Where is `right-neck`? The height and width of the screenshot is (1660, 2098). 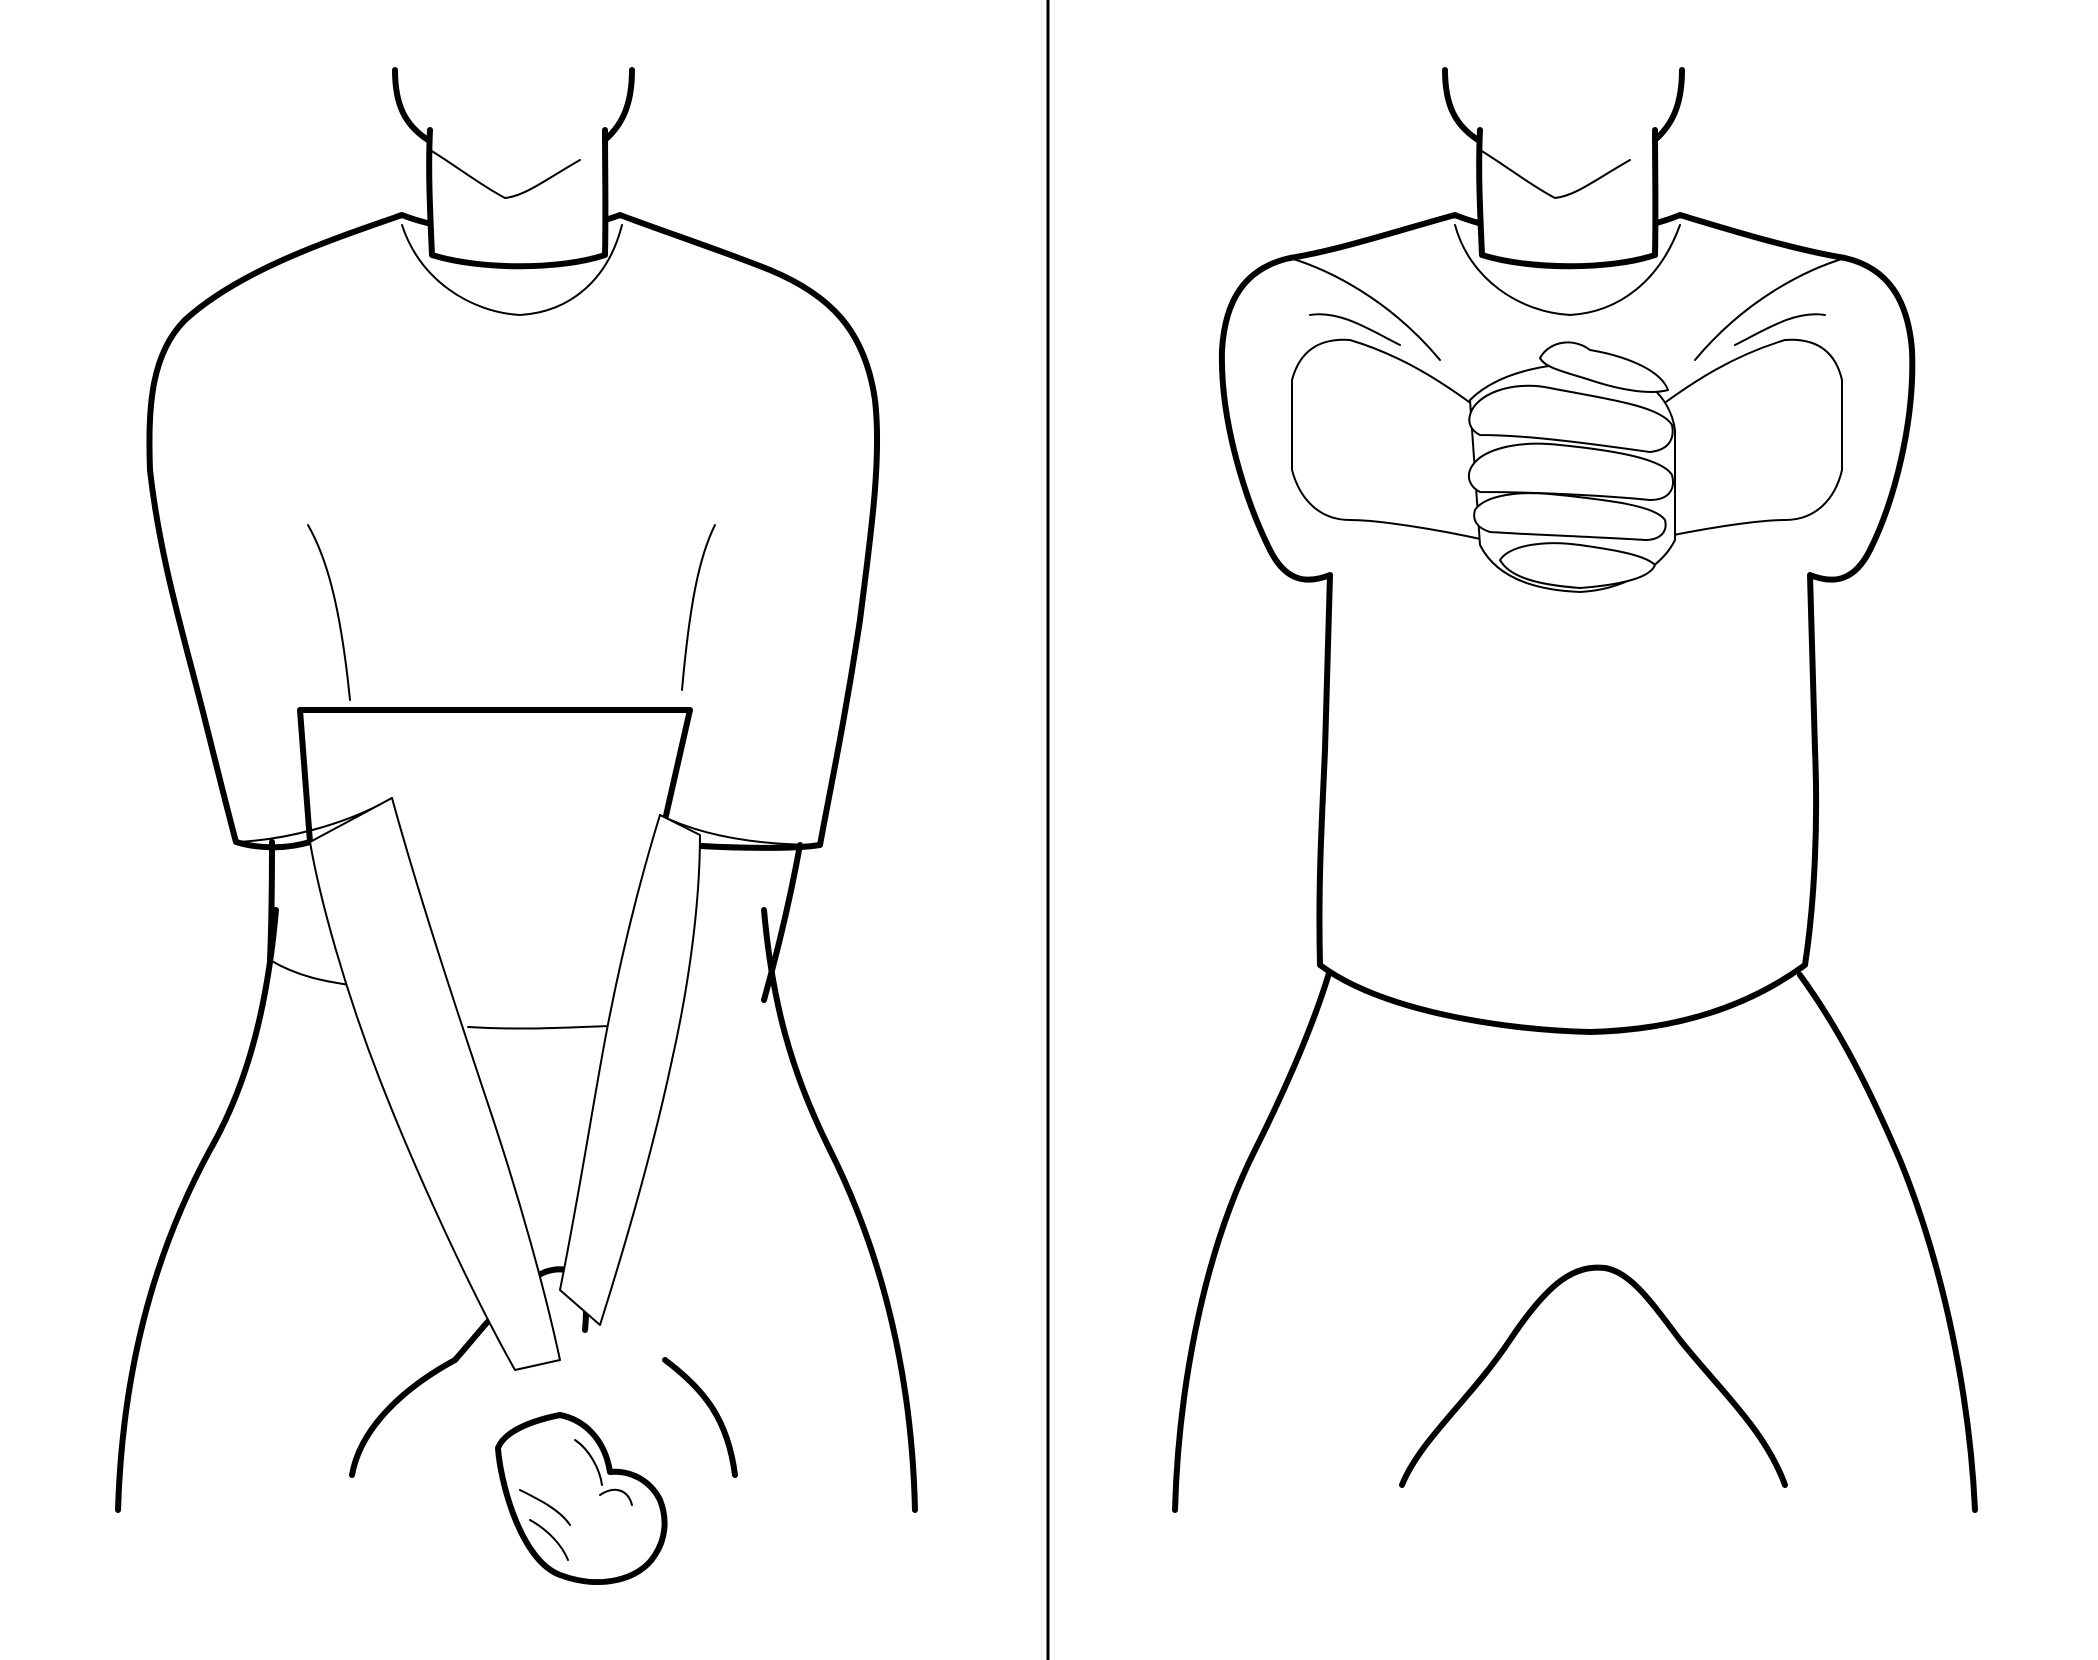 right-neck is located at coordinates (1567, 198).